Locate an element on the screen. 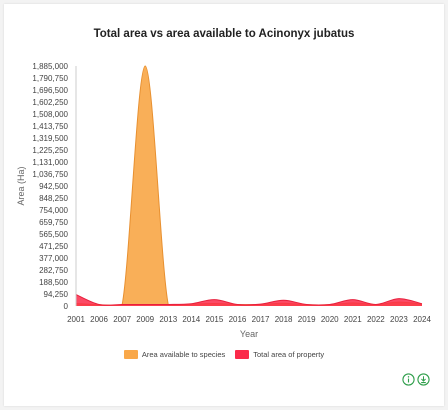 The image size is (448, 410). y-tick-label: 1,225,250 is located at coordinates (50, 150).